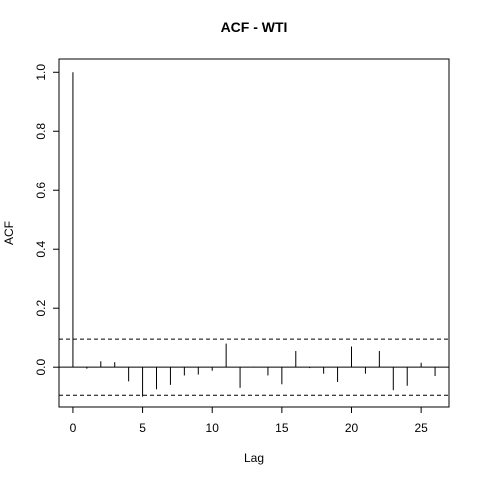 The image size is (480, 485). I want to click on y-tick-label-2: 0.4, so click(41, 249).